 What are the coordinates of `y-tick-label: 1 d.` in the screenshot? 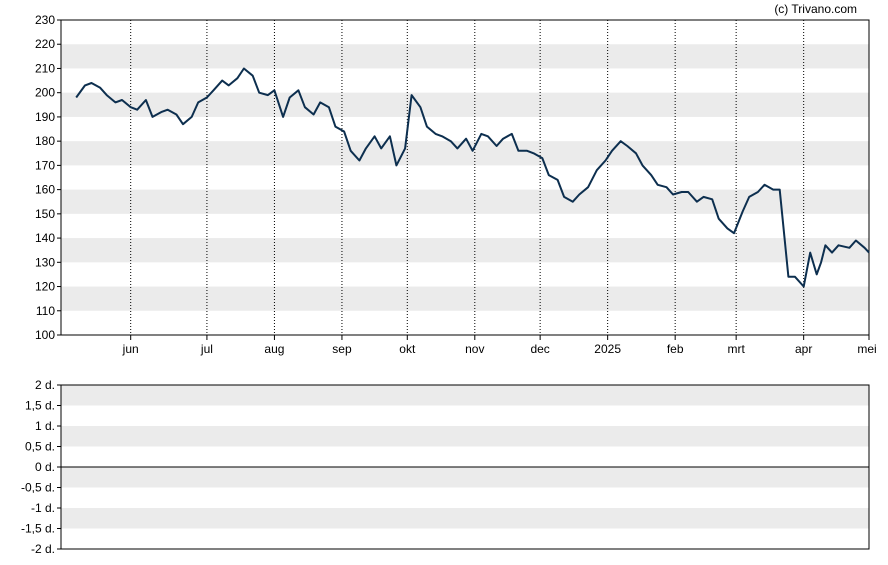 It's located at (45, 426).